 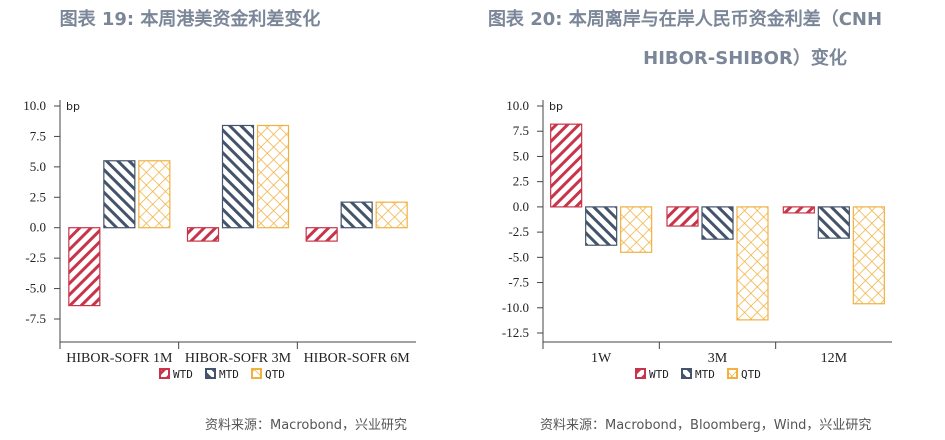 I want to click on bar-qtd-1w, so click(x=636, y=229).